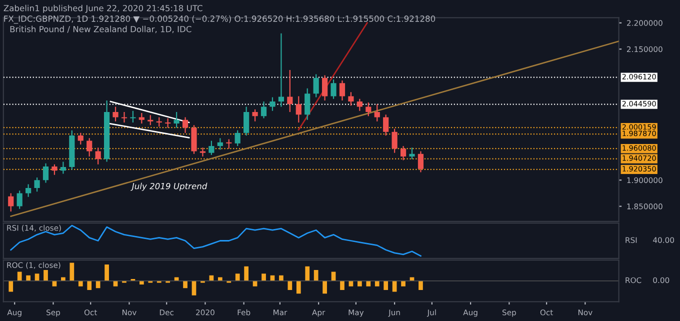 This screenshot has width=680, height=321. Describe the element at coordinates (101, 30) in the screenshot. I see `annotation: British Pound / New Zealand Dollar, 1D, IDC` at that location.